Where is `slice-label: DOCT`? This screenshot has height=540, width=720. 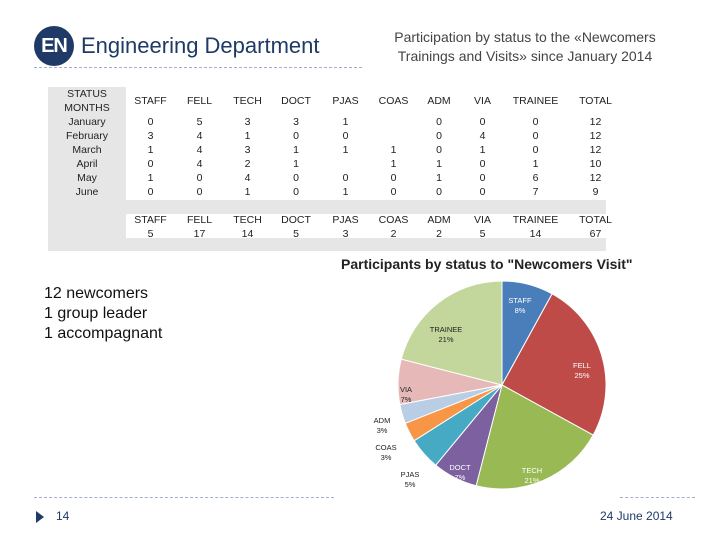
slice-label: DOCT is located at coordinates (460, 467).